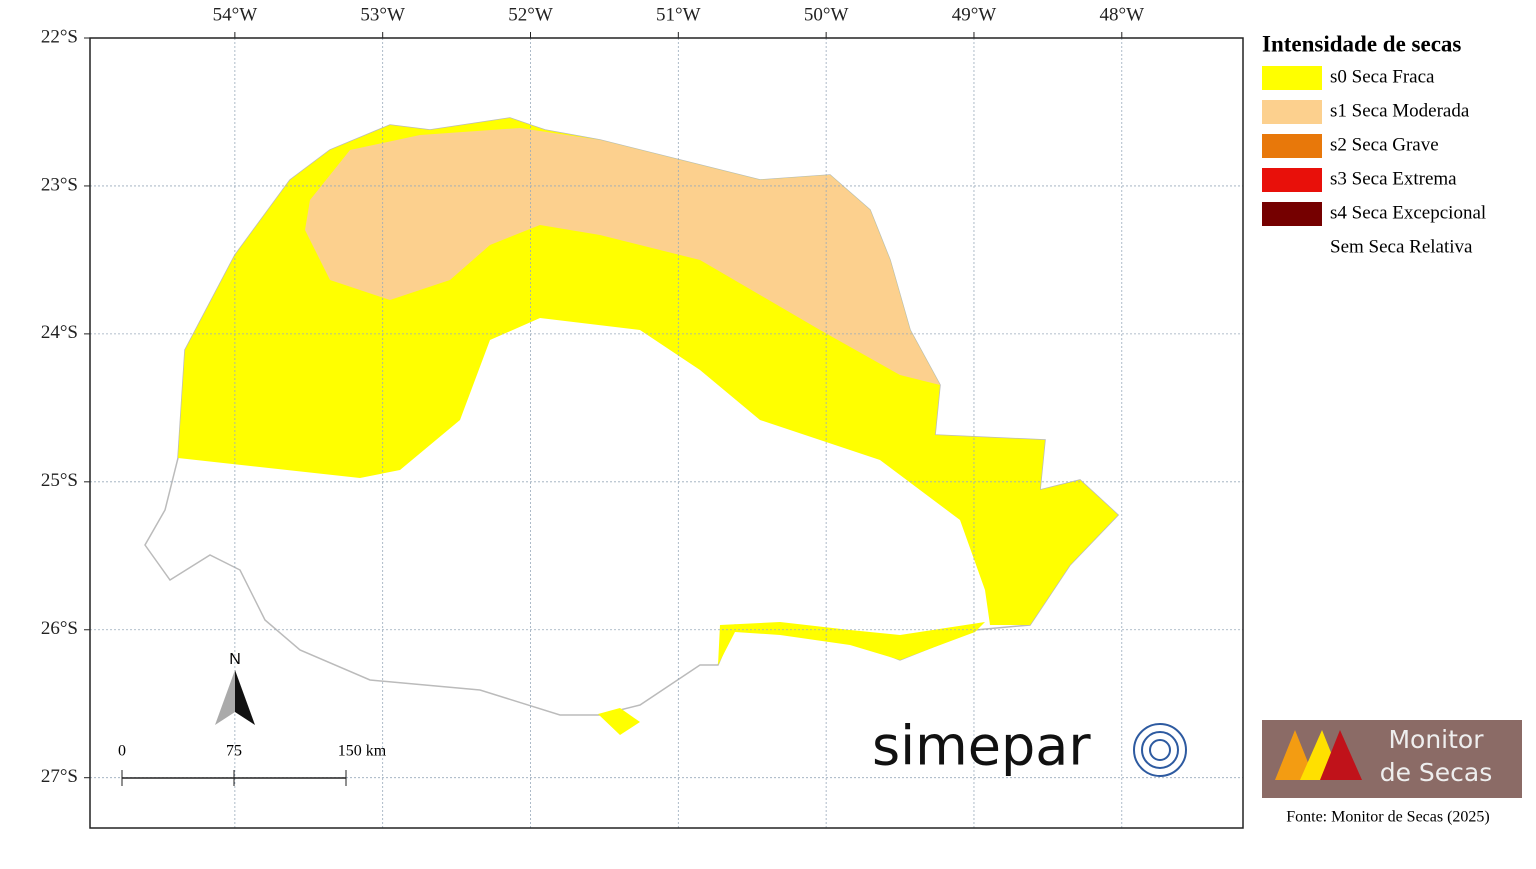 The width and height of the screenshot is (1536, 869). Describe the element at coordinates (1393, 178) in the screenshot. I see `legend-label: s3 Seca Extrema` at that location.